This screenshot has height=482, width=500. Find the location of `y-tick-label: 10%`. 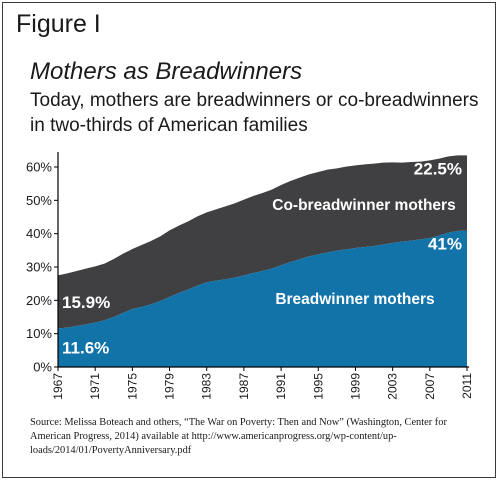

y-tick-label: 10% is located at coordinates (39, 333).